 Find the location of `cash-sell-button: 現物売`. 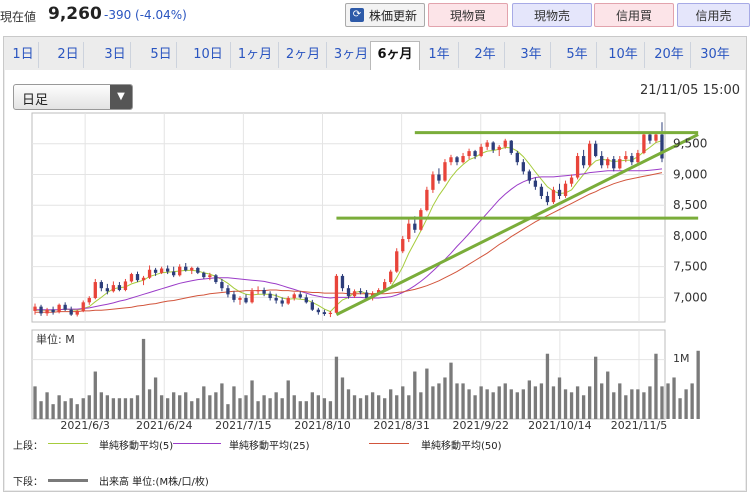

cash-sell-button: 現物売 is located at coordinates (552, 15).